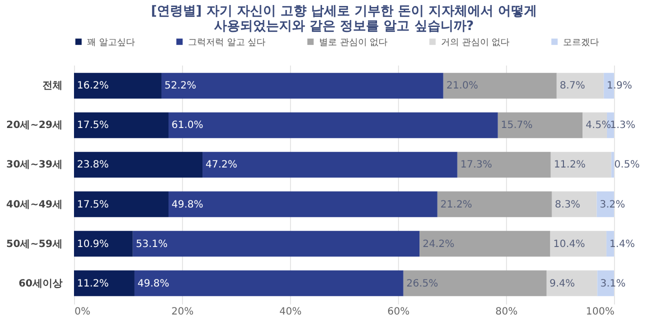  I want to click on x-tick-label: 100%, so click(600, 312).